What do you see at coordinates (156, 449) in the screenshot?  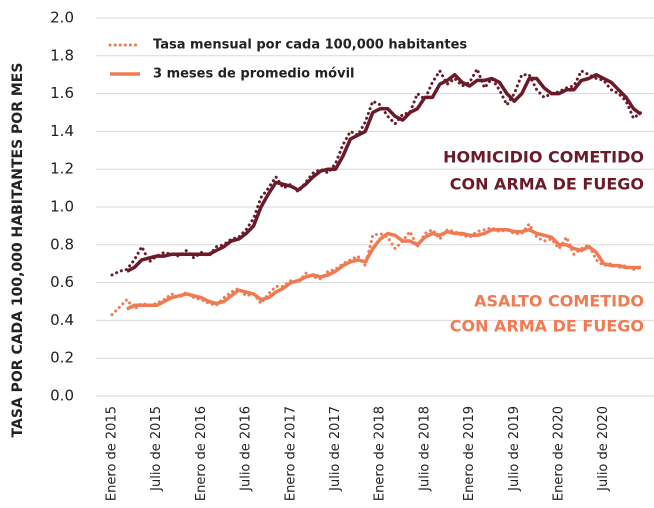 I see `x-tick-label: Julio de 2015` at bounding box center [156, 449].